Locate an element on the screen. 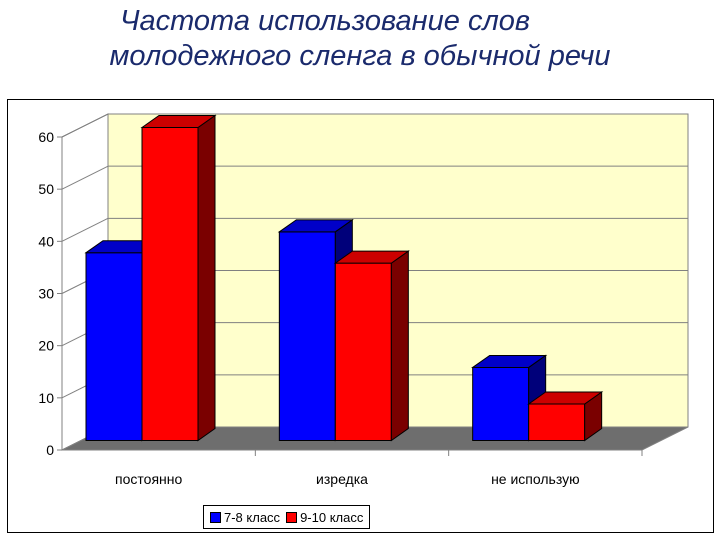  y-tick-label: 0 is located at coordinates (50, 450).